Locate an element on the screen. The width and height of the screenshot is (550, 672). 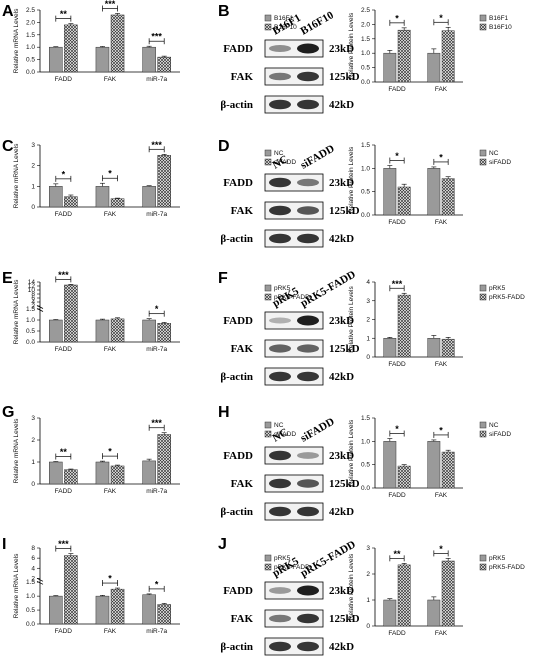
bar-b16f10-fak is located at coordinates (448, 56).